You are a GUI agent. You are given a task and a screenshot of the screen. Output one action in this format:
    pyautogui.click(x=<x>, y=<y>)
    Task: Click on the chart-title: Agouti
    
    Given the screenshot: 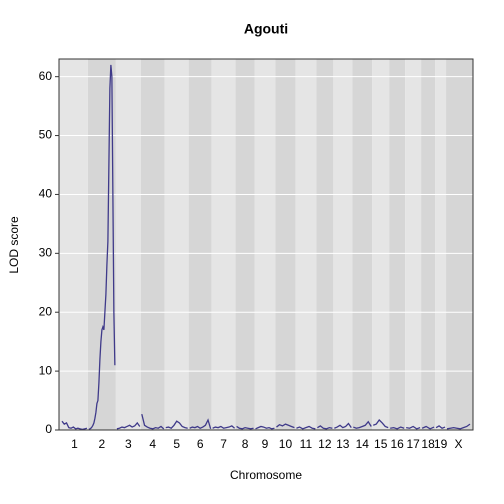 What is the action you would take?
    pyautogui.click(x=266, y=29)
    